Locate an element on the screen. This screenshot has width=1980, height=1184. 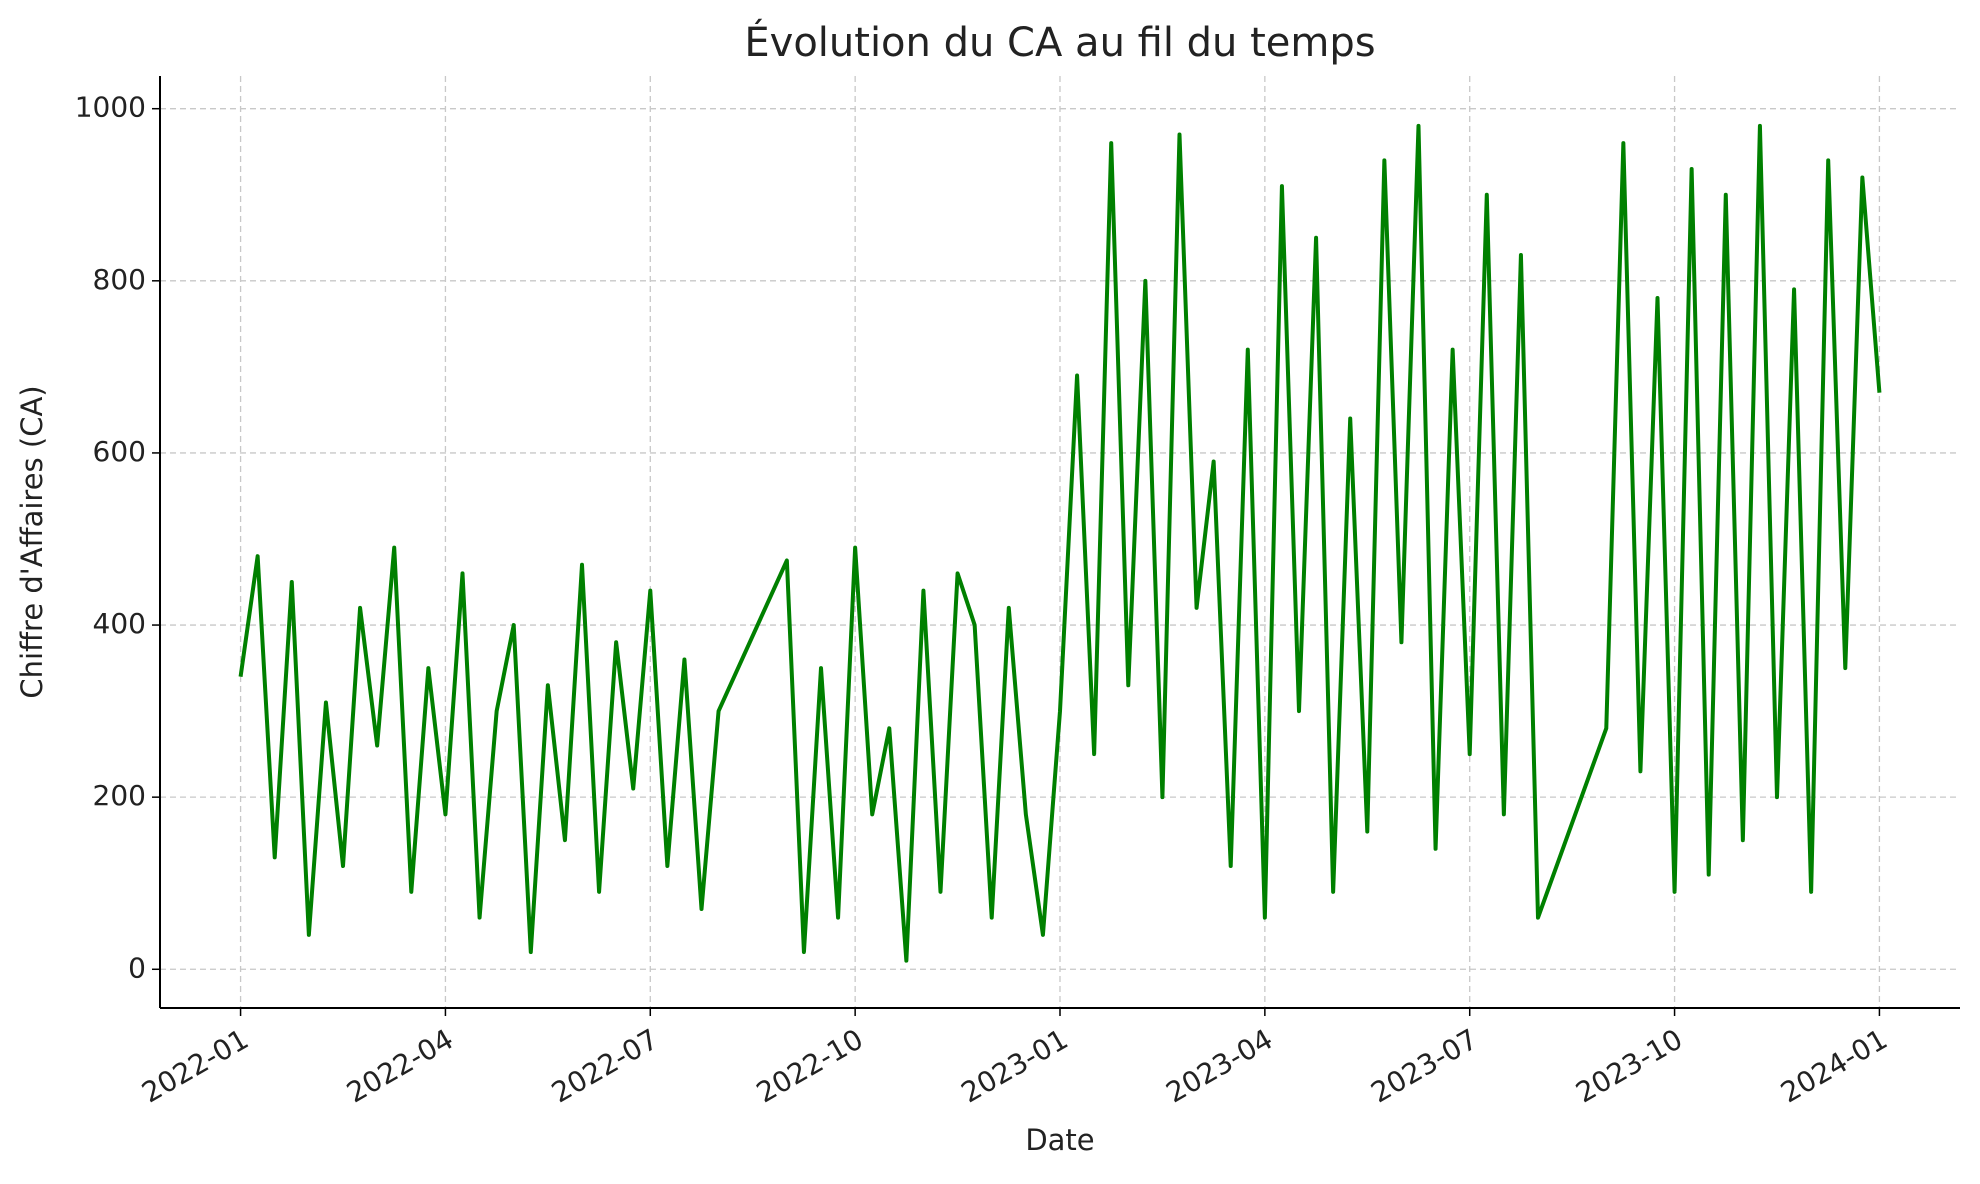
x-tick-label: 2022-04 is located at coordinates (400, 1065).